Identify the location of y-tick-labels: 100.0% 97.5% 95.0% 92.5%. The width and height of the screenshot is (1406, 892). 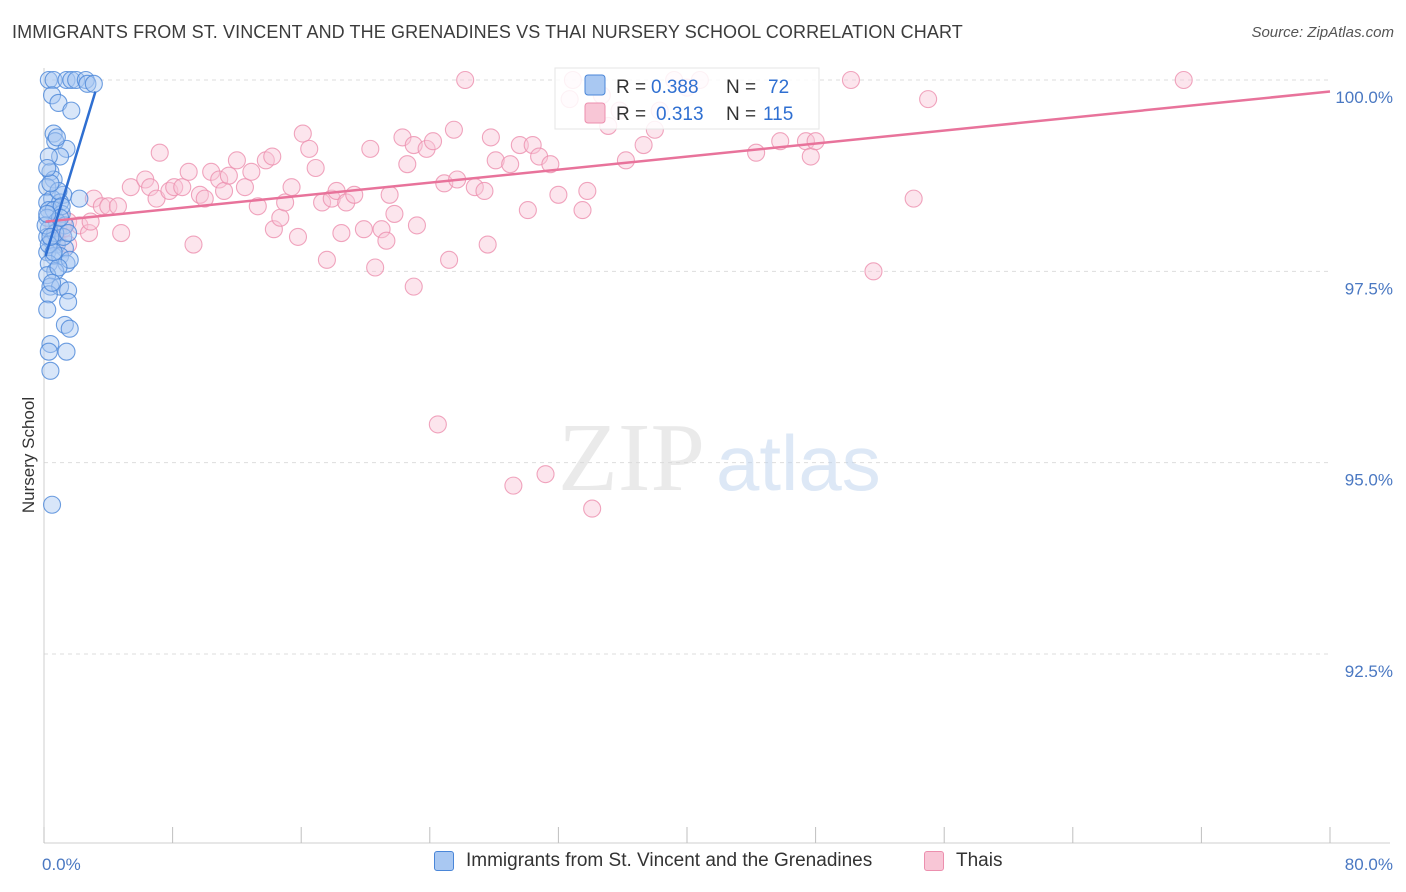
(1364, 384).